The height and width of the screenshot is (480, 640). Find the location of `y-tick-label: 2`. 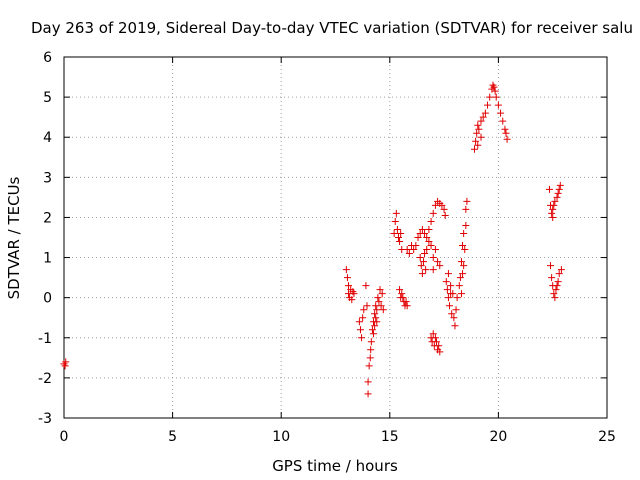

y-tick-label: 2 is located at coordinates (47, 218).